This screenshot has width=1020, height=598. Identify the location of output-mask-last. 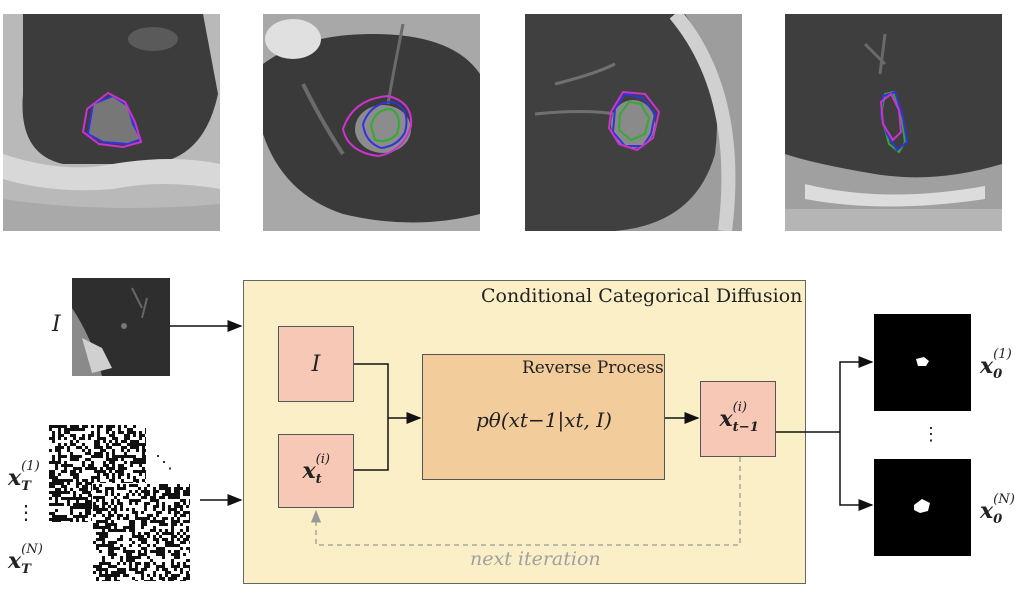
(922, 507).